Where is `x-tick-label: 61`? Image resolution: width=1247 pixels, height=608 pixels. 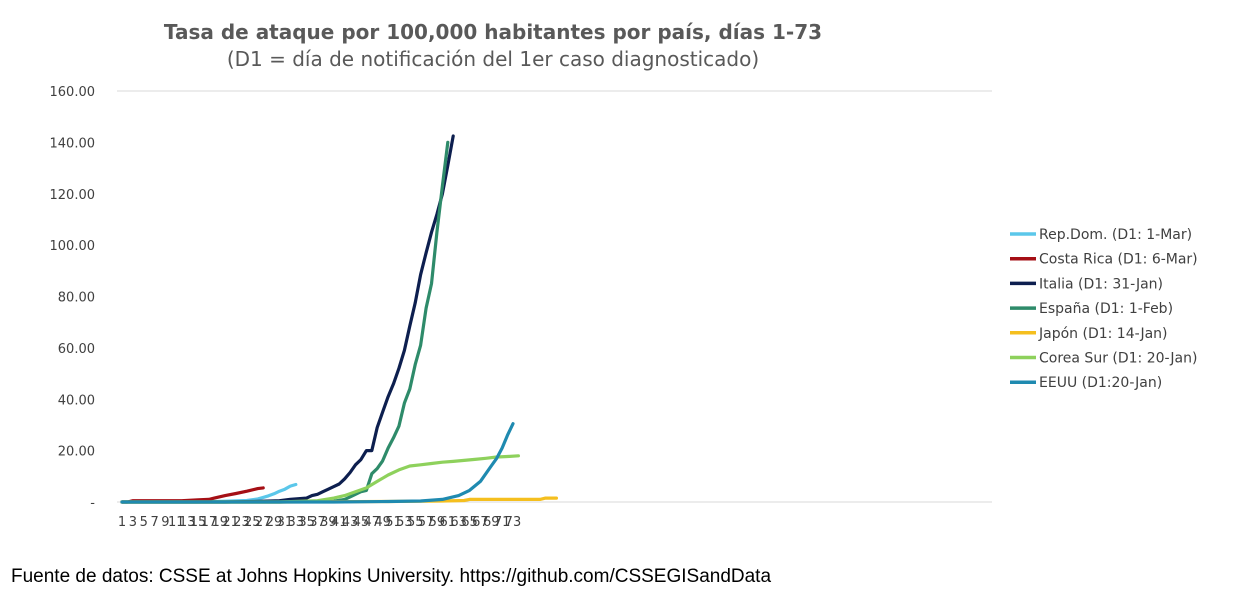
x-tick-label: 61 is located at coordinates (448, 522).